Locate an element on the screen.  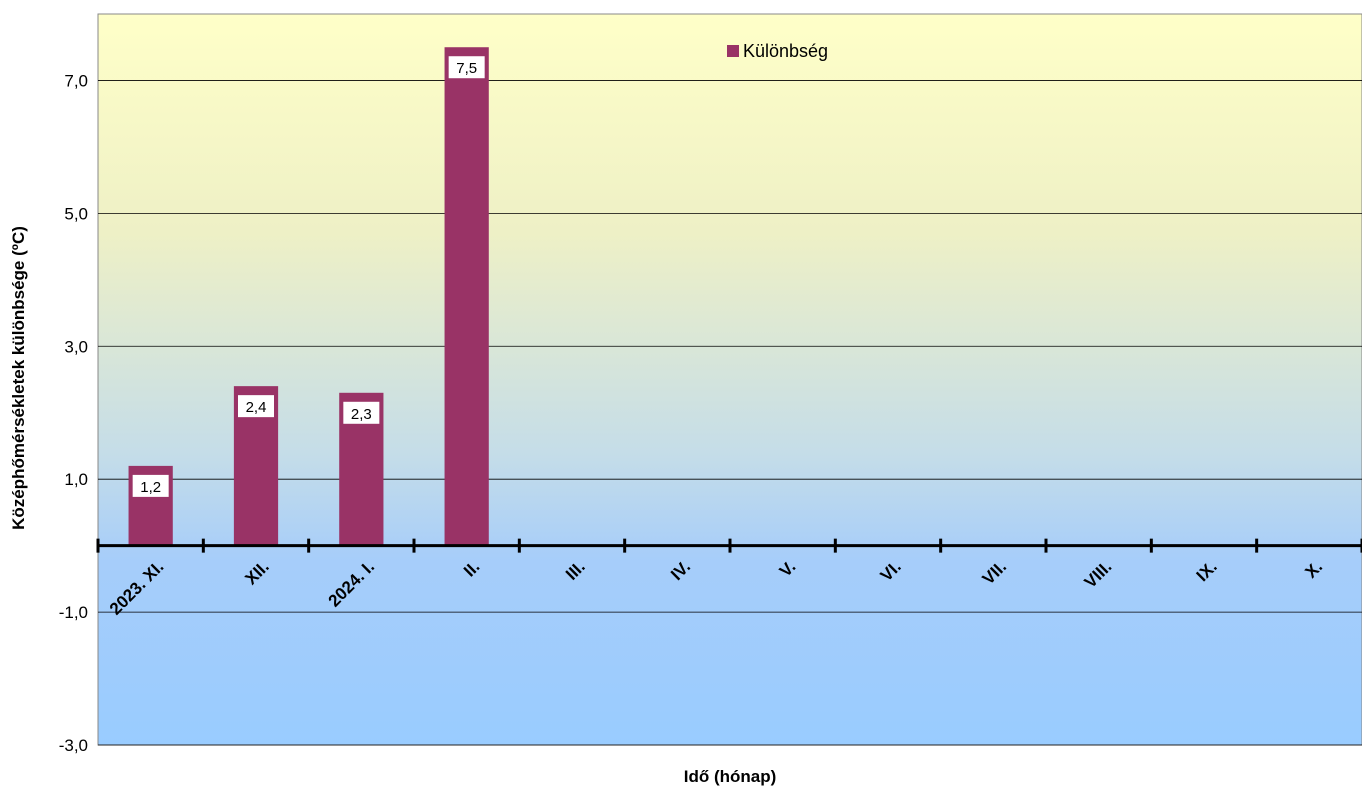
y-tick-label: 3,0 is located at coordinates (76, 346).